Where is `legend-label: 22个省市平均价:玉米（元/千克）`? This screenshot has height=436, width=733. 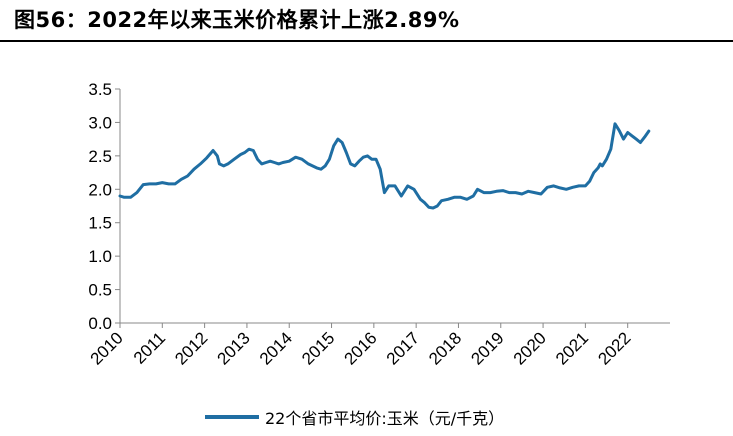
legend-label: 22个省市平均价:玉米（元/千克） is located at coordinates (385, 418).